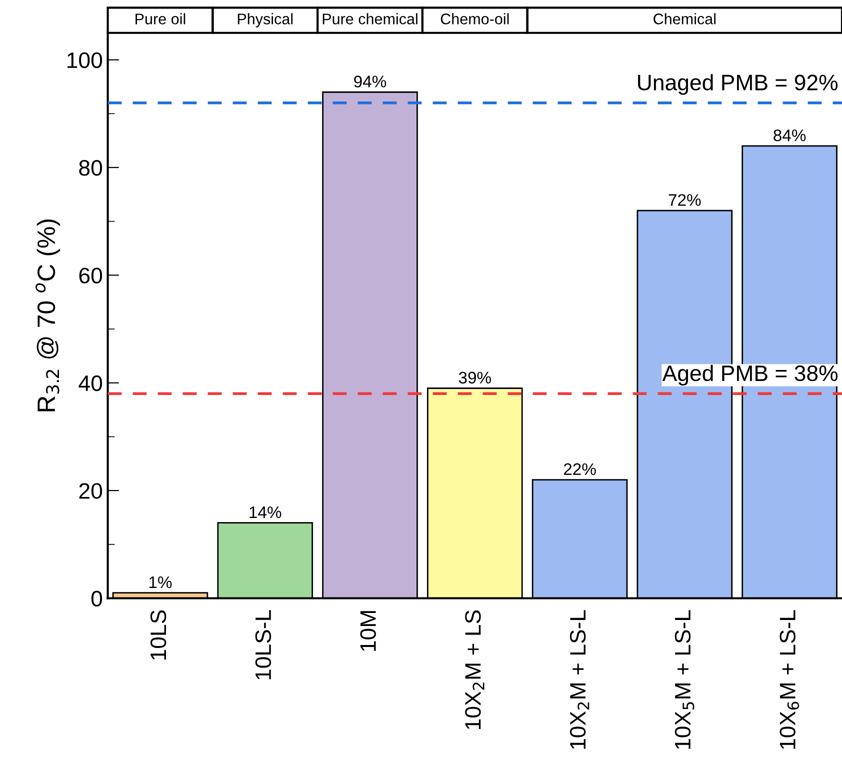  What do you see at coordinates (96, 598) in the screenshot?
I see `y-tick-label: 0` at bounding box center [96, 598].